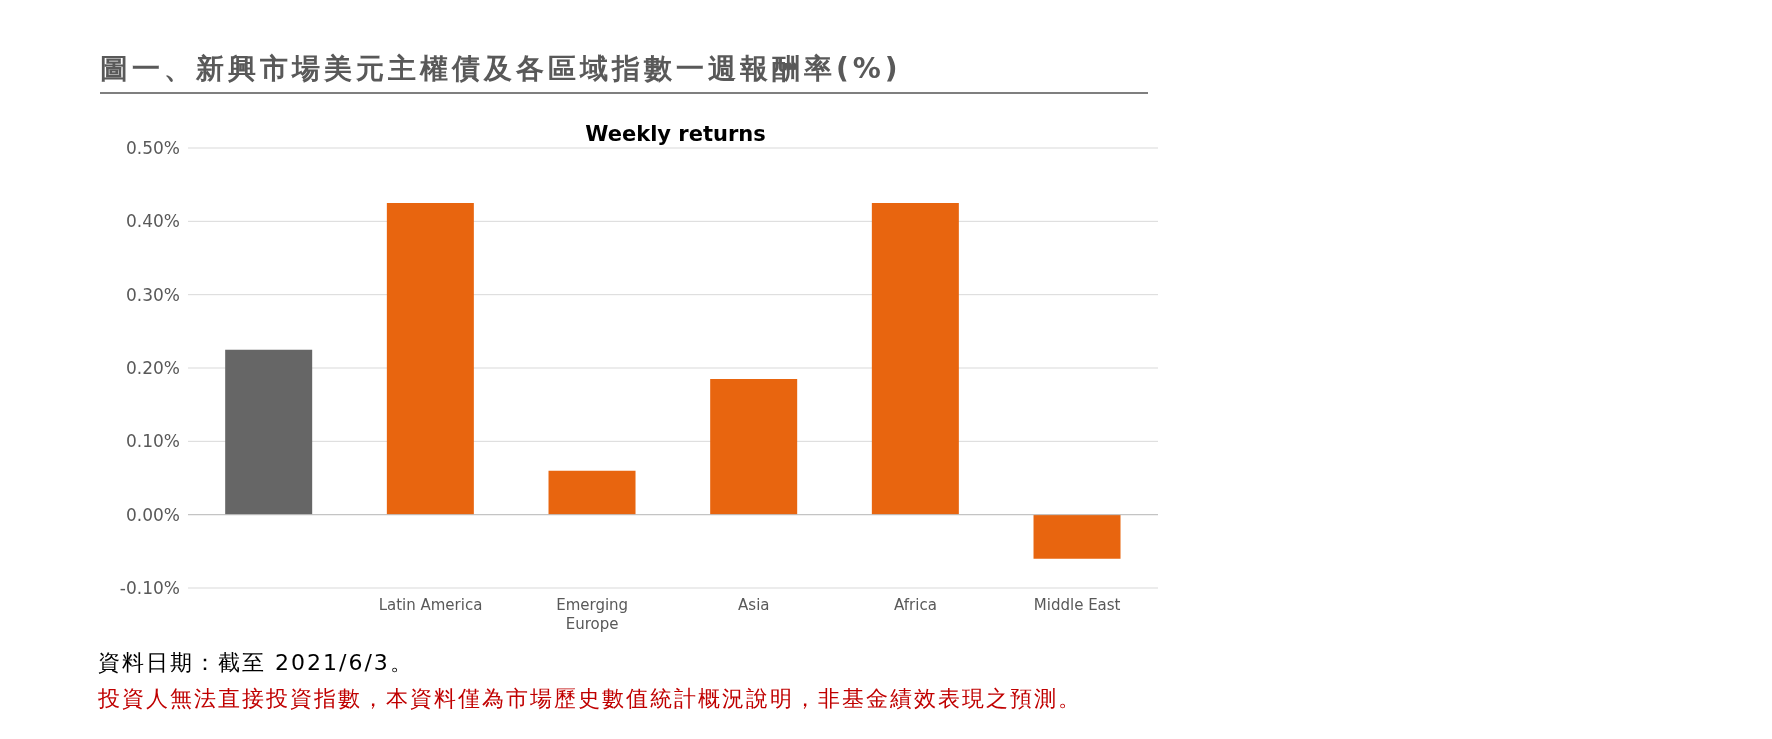 The height and width of the screenshot is (739, 1772). Describe the element at coordinates (590, 699) in the screenshot. I see `text: 投資人無法直接投資指數，本資料僅為市場歷史數值統計概況說明，非基金績效表現之預測。` at that location.